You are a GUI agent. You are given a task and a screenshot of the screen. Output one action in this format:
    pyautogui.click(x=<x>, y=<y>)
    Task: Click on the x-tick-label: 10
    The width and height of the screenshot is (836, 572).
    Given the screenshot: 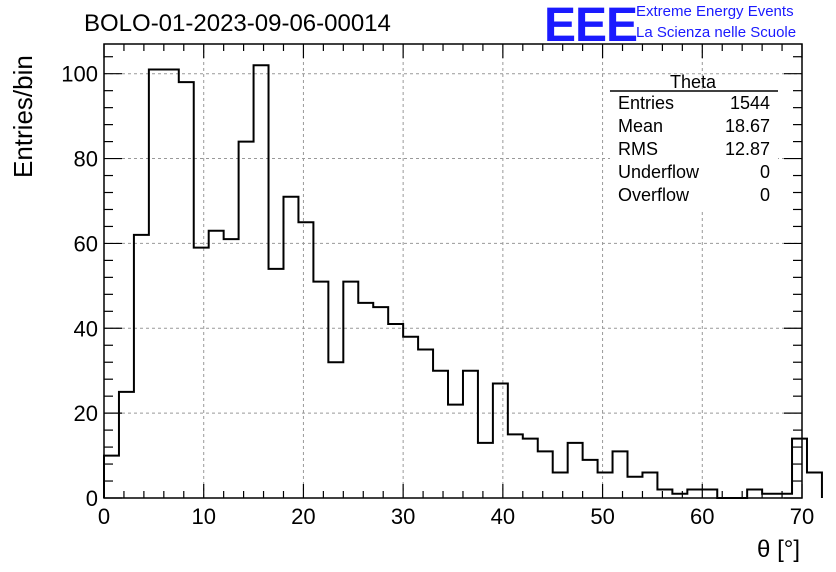 What is the action you would take?
    pyautogui.click(x=203, y=516)
    